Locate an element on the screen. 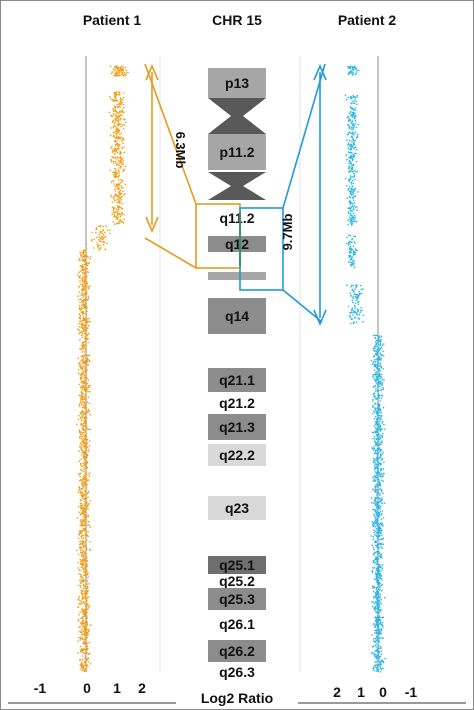 The height and width of the screenshot is (710, 474). band-label: p13 is located at coordinates (237, 83).